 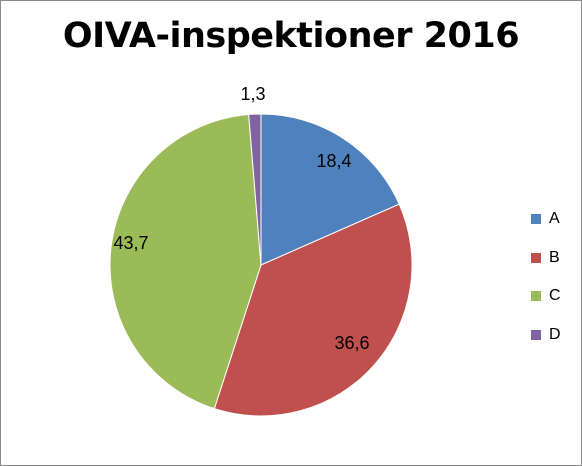 I want to click on chart-title: OIVA-inspektioner 2016, so click(x=291, y=36).